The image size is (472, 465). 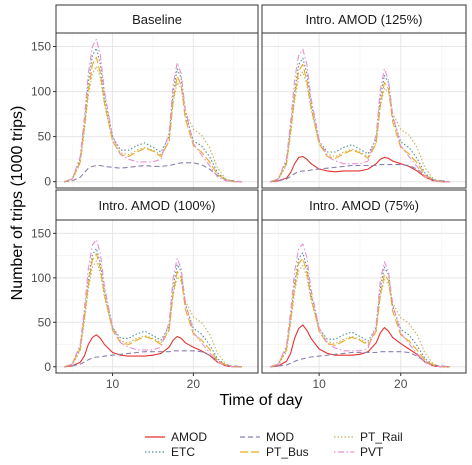 I want to click on legend-item-amod: AMOD, so click(x=176, y=437).